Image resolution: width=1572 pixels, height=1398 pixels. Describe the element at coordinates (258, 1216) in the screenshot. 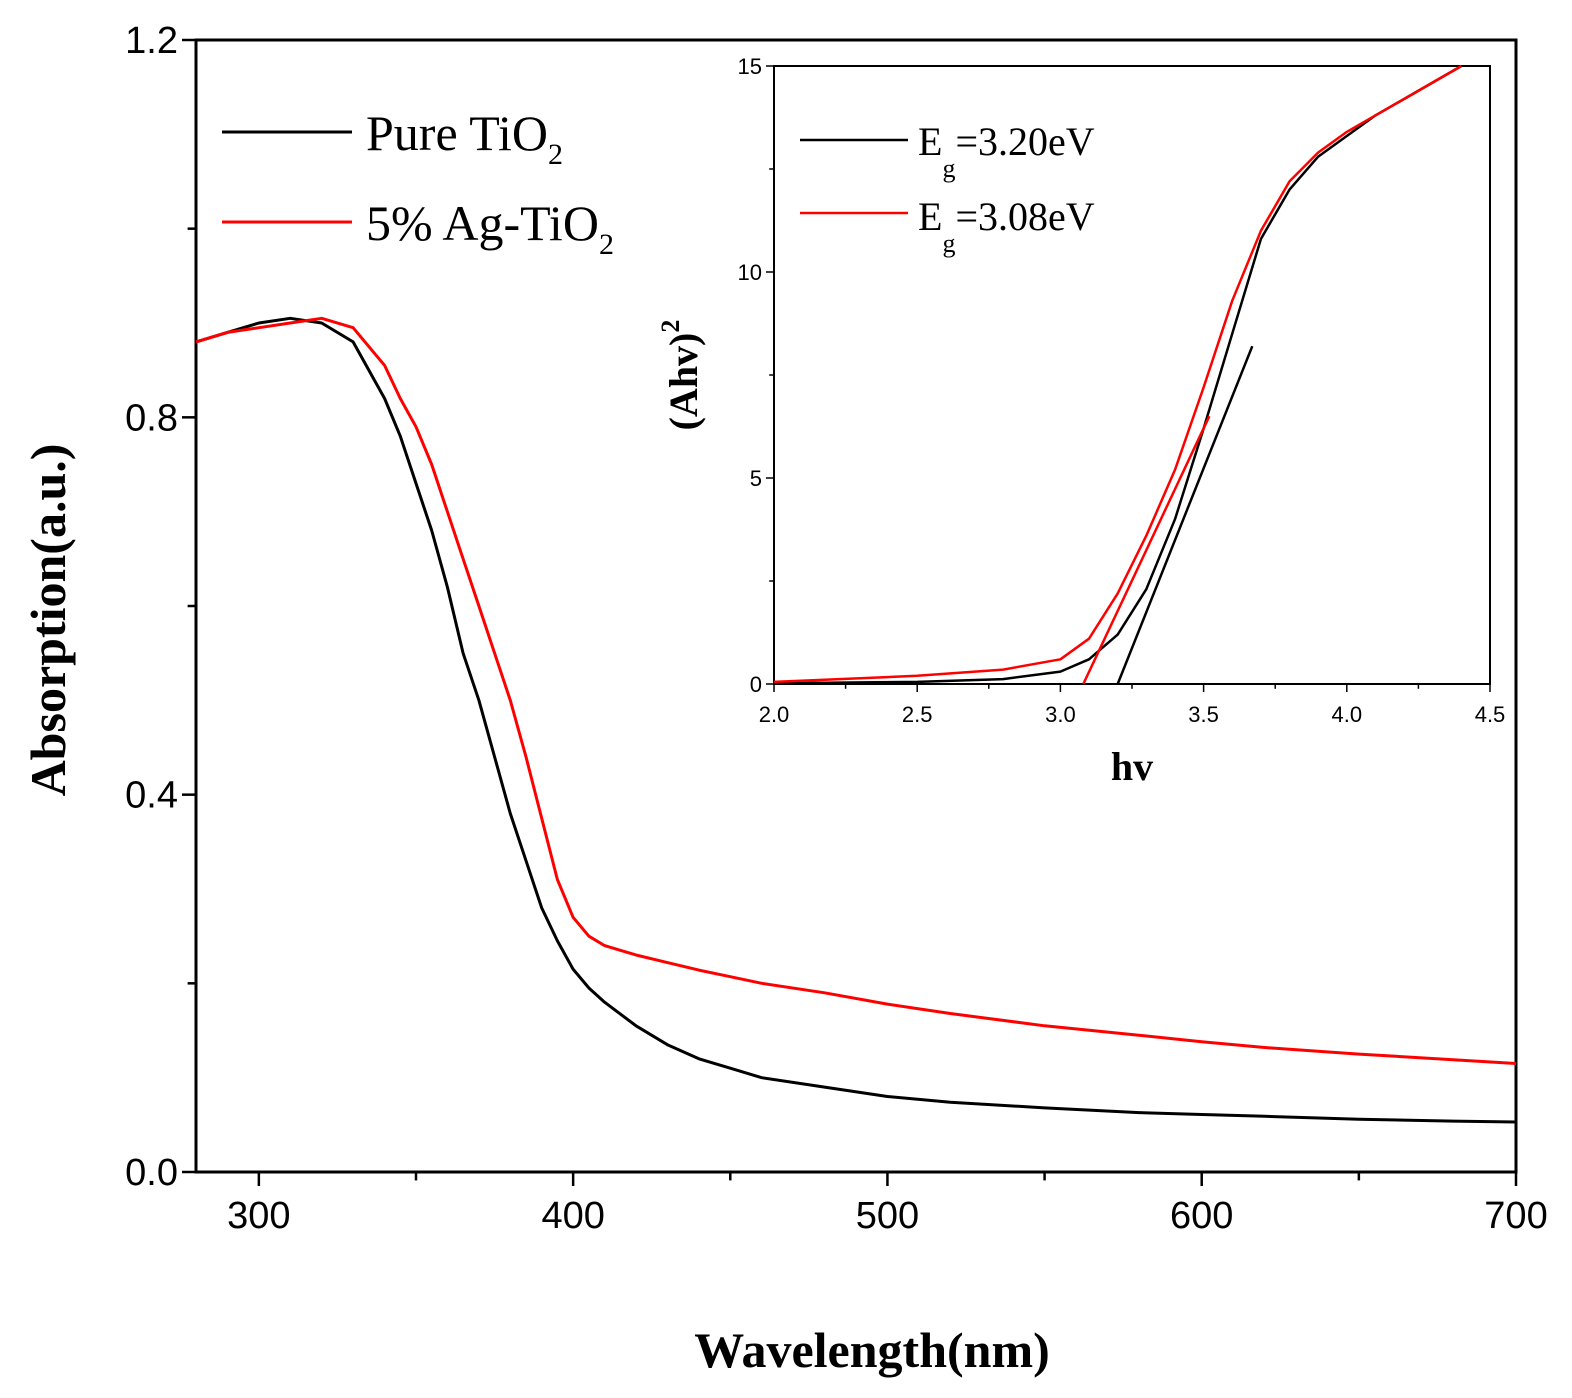

I see `main-x-tick-label: 300` at that location.